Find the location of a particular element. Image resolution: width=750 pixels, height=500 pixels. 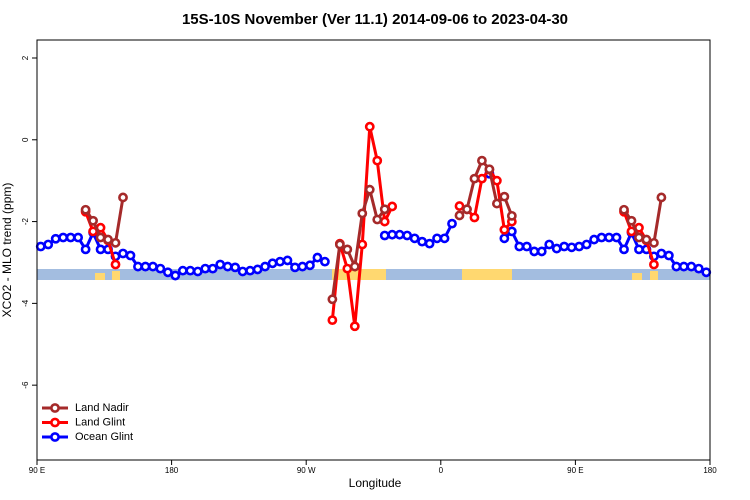

legend-label: Land Glint is located at coordinates (100, 422).